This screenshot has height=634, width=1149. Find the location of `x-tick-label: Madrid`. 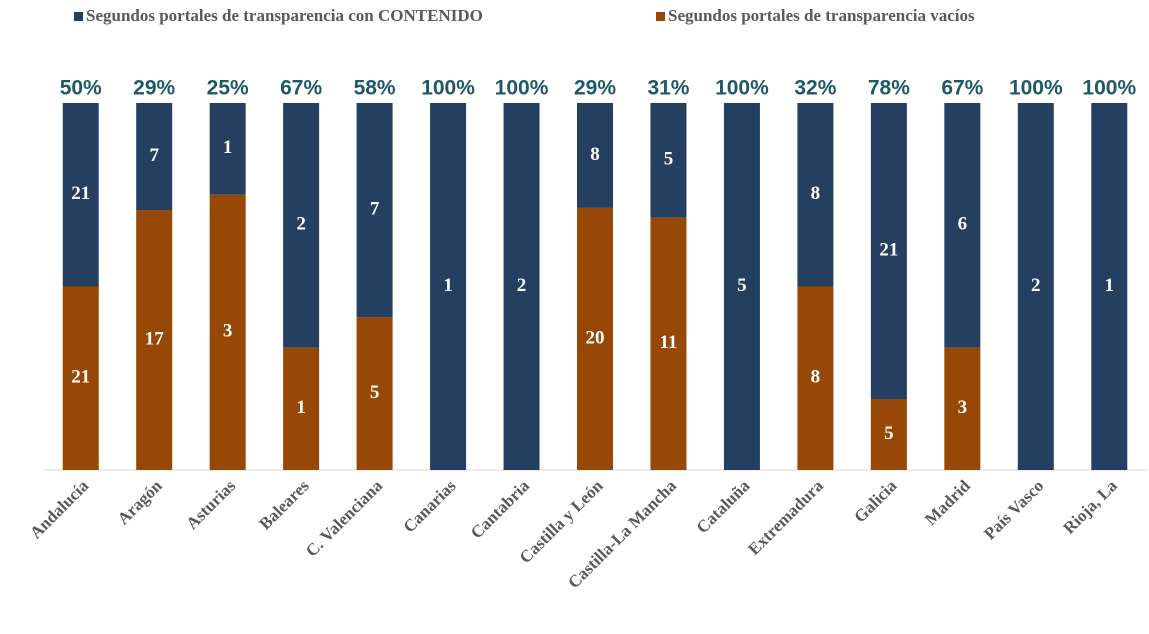

x-tick-label: Madrid is located at coordinates (947, 502).